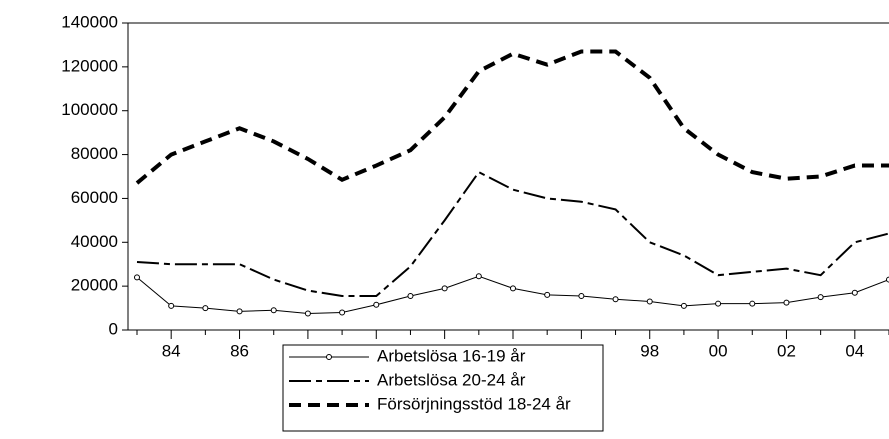 Image resolution: width=889 pixels, height=439 pixels. What do you see at coordinates (451, 355) in the screenshot?
I see `legend-label: Arbetslösa 16-19 år` at bounding box center [451, 355].